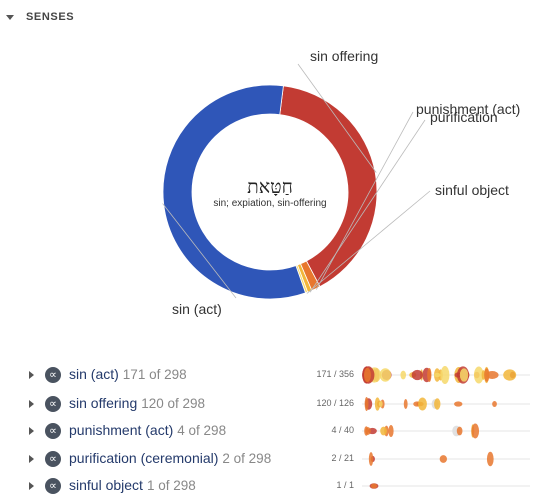 This screenshot has height=501, width=540. I want to click on center-gloss: sin; expiation, sin-offering, so click(269, 203).